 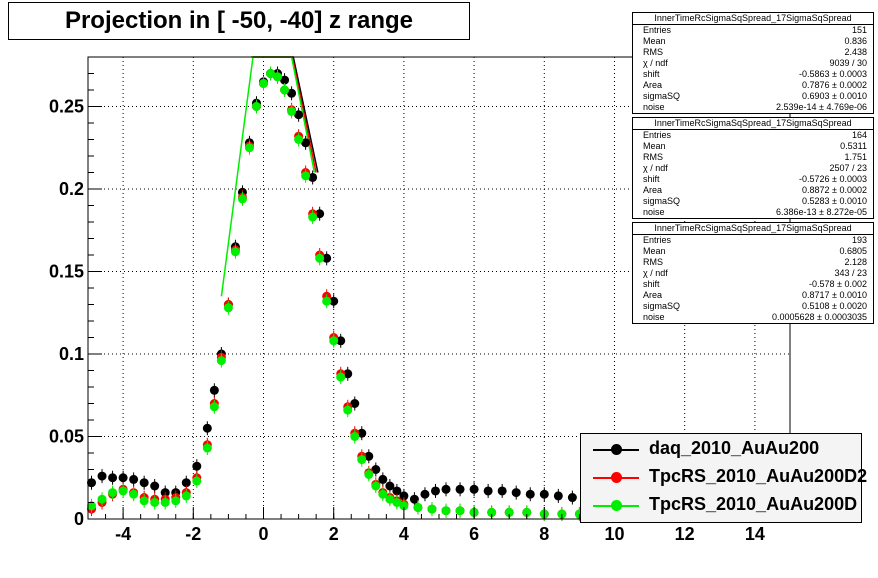 What do you see at coordinates (616, 477) in the screenshot?
I see `legend-marker-tpcrs-d2` at bounding box center [616, 477].